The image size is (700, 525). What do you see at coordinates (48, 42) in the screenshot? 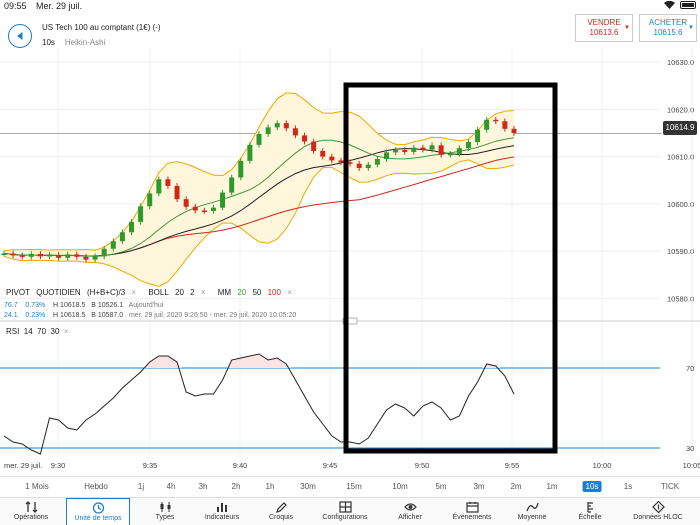
I see `timeframe-label: 10s` at bounding box center [48, 42].